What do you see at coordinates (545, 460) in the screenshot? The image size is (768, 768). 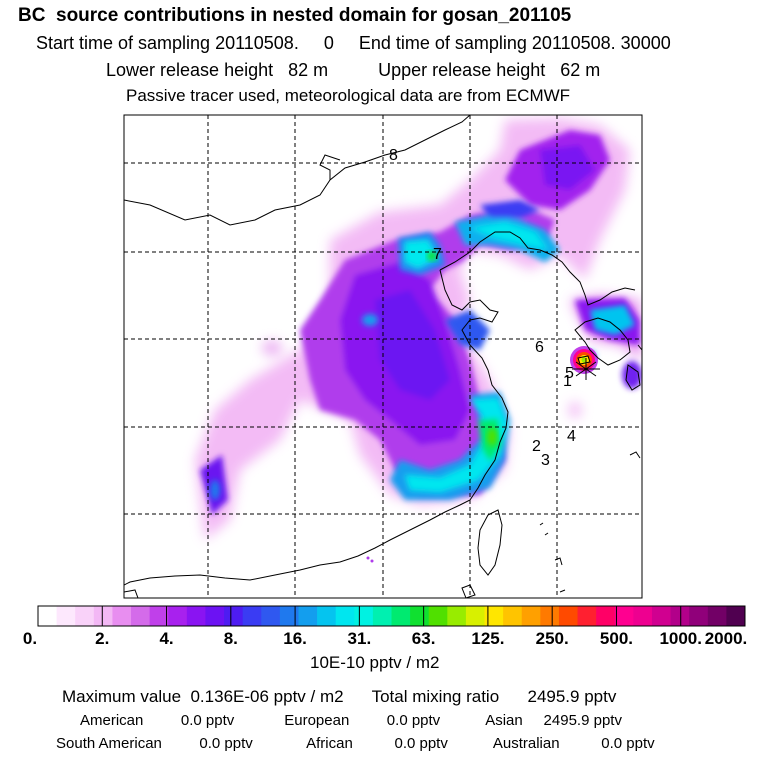 I see `marker-3: 3` at bounding box center [545, 460].